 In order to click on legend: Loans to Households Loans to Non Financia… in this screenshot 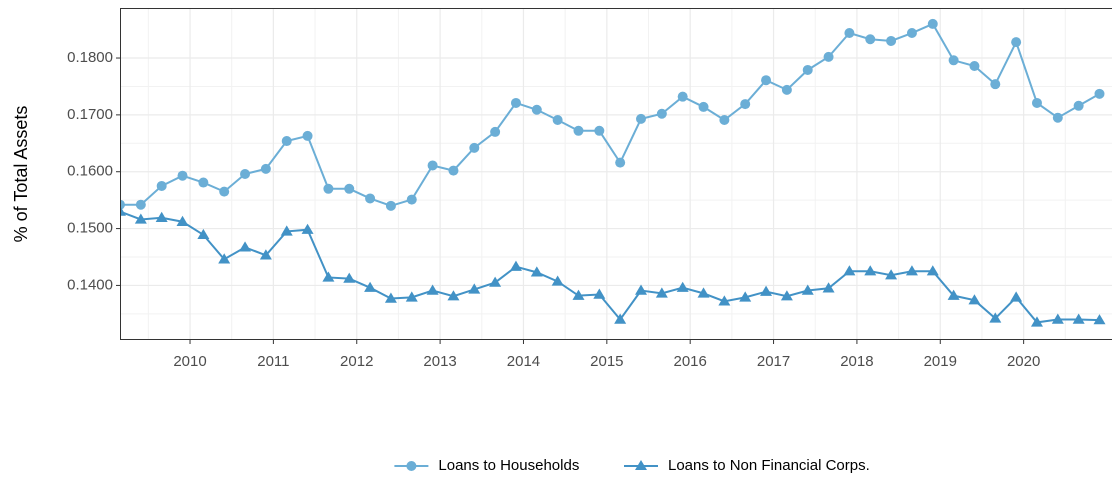, I will do `click(632, 465)`.